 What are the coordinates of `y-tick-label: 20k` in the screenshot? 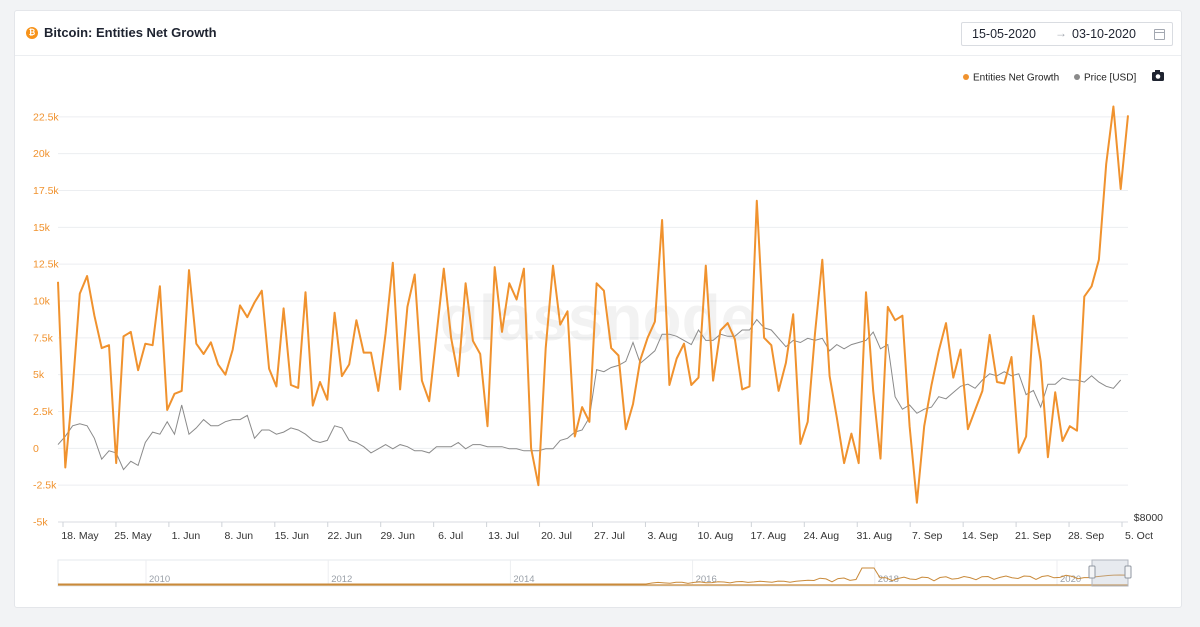 It's located at (42, 154).